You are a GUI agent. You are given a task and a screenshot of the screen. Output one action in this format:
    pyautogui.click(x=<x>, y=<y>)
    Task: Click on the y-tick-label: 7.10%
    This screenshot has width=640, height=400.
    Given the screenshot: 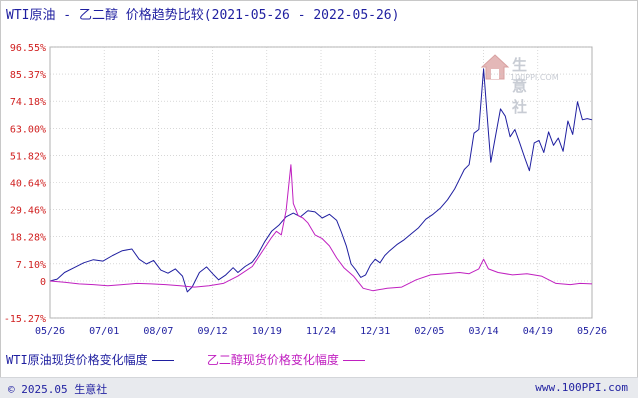 What is the action you would take?
    pyautogui.click(x=31, y=265)
    